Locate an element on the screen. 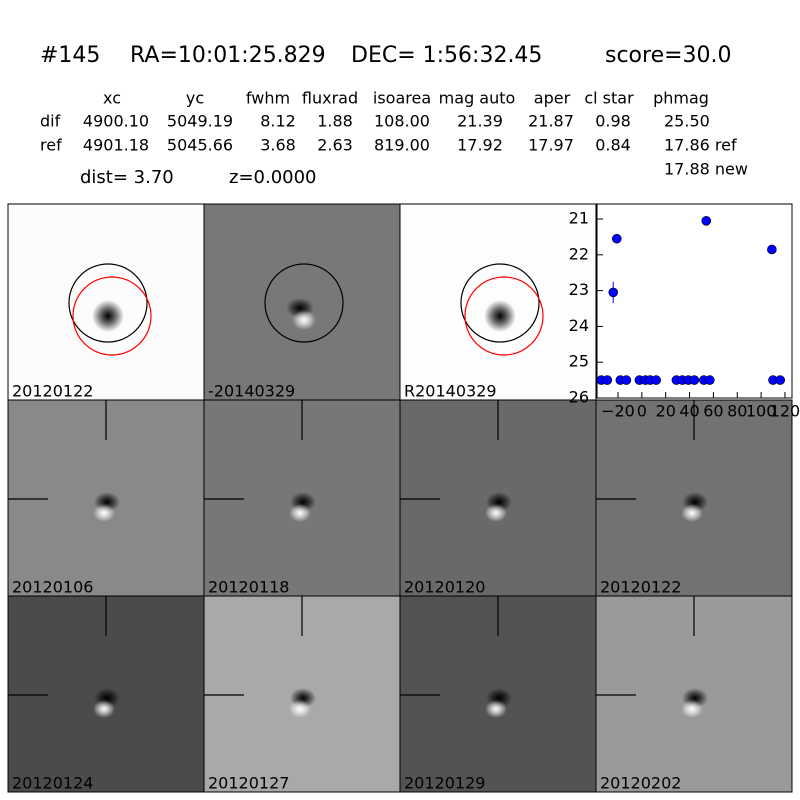 This screenshot has height=800, width=800. panel-label: 20120129 is located at coordinates (444, 783).